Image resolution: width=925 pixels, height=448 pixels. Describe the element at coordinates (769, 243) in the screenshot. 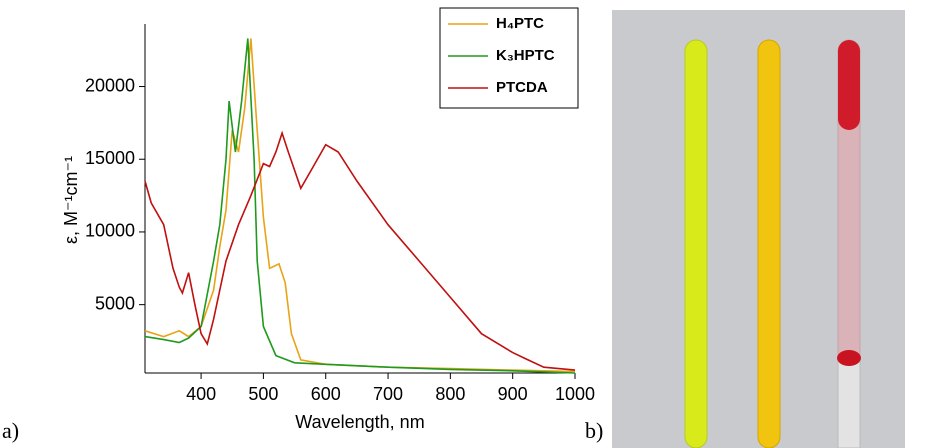

I see `tube-yellow` at that location.